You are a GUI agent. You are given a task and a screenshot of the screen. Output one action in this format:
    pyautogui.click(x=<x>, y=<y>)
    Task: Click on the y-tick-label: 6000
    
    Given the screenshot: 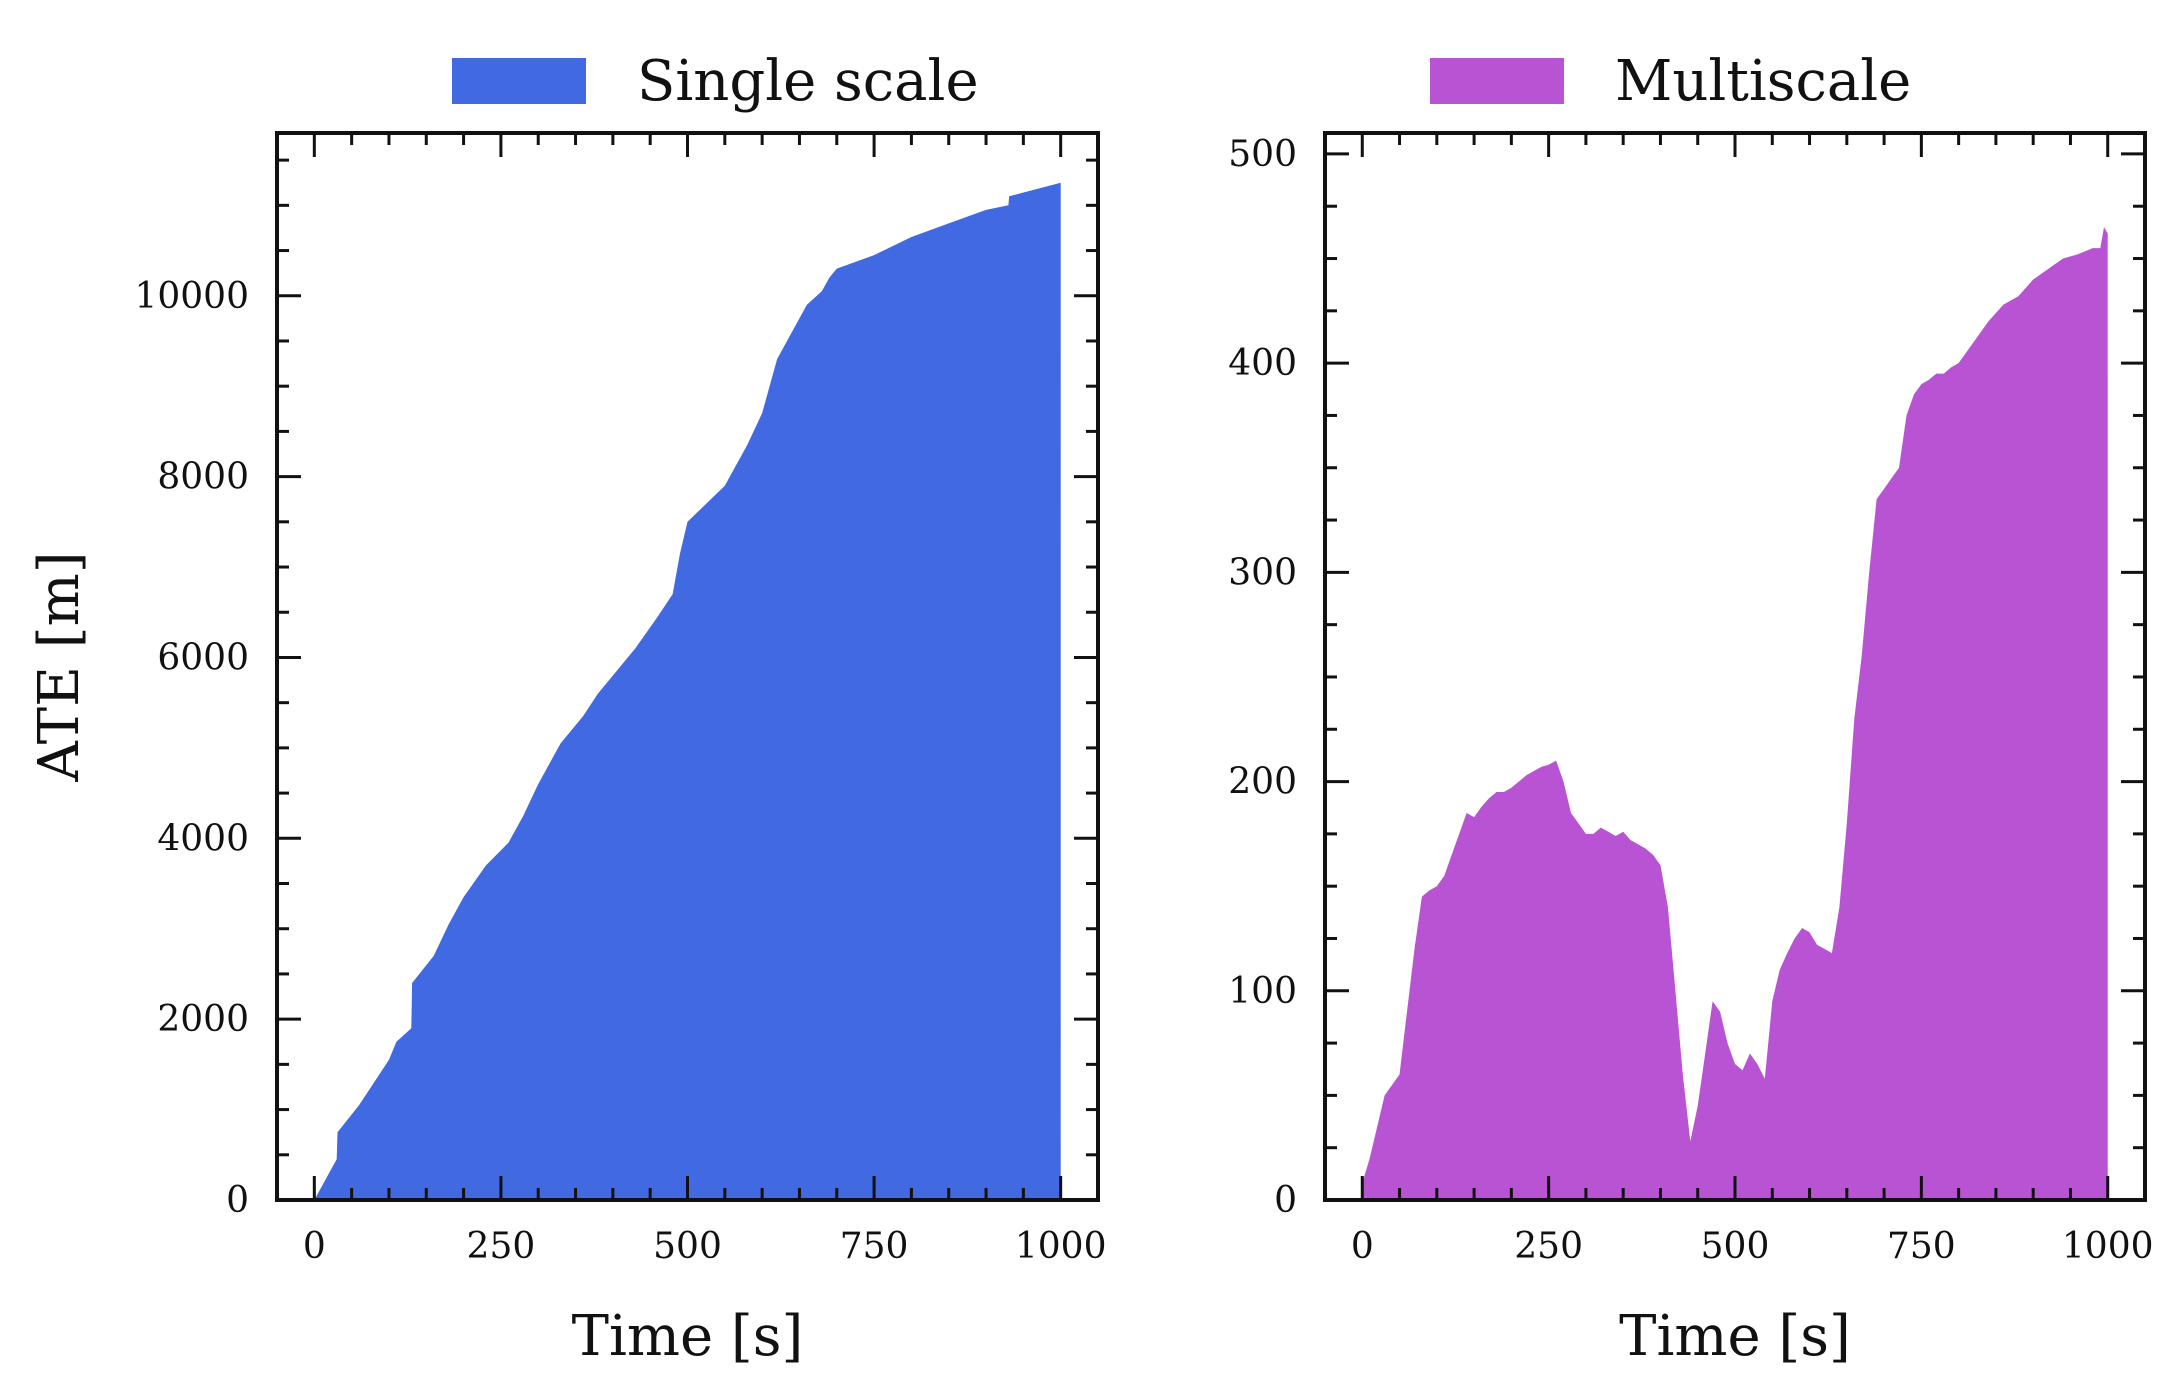 What is the action you would take?
    pyautogui.click(x=203, y=657)
    